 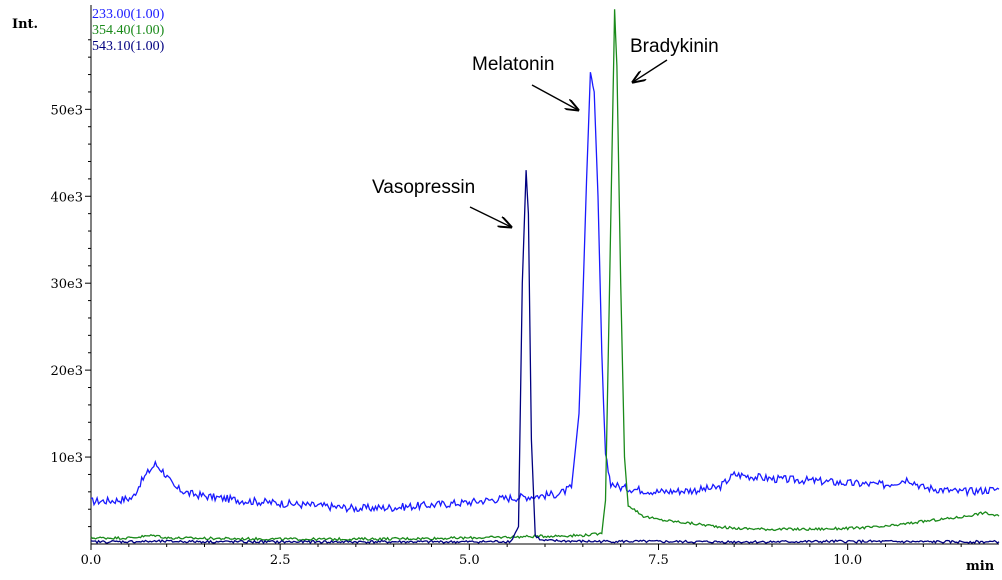 I want to click on peak-label: Melatonin, so click(x=513, y=64).